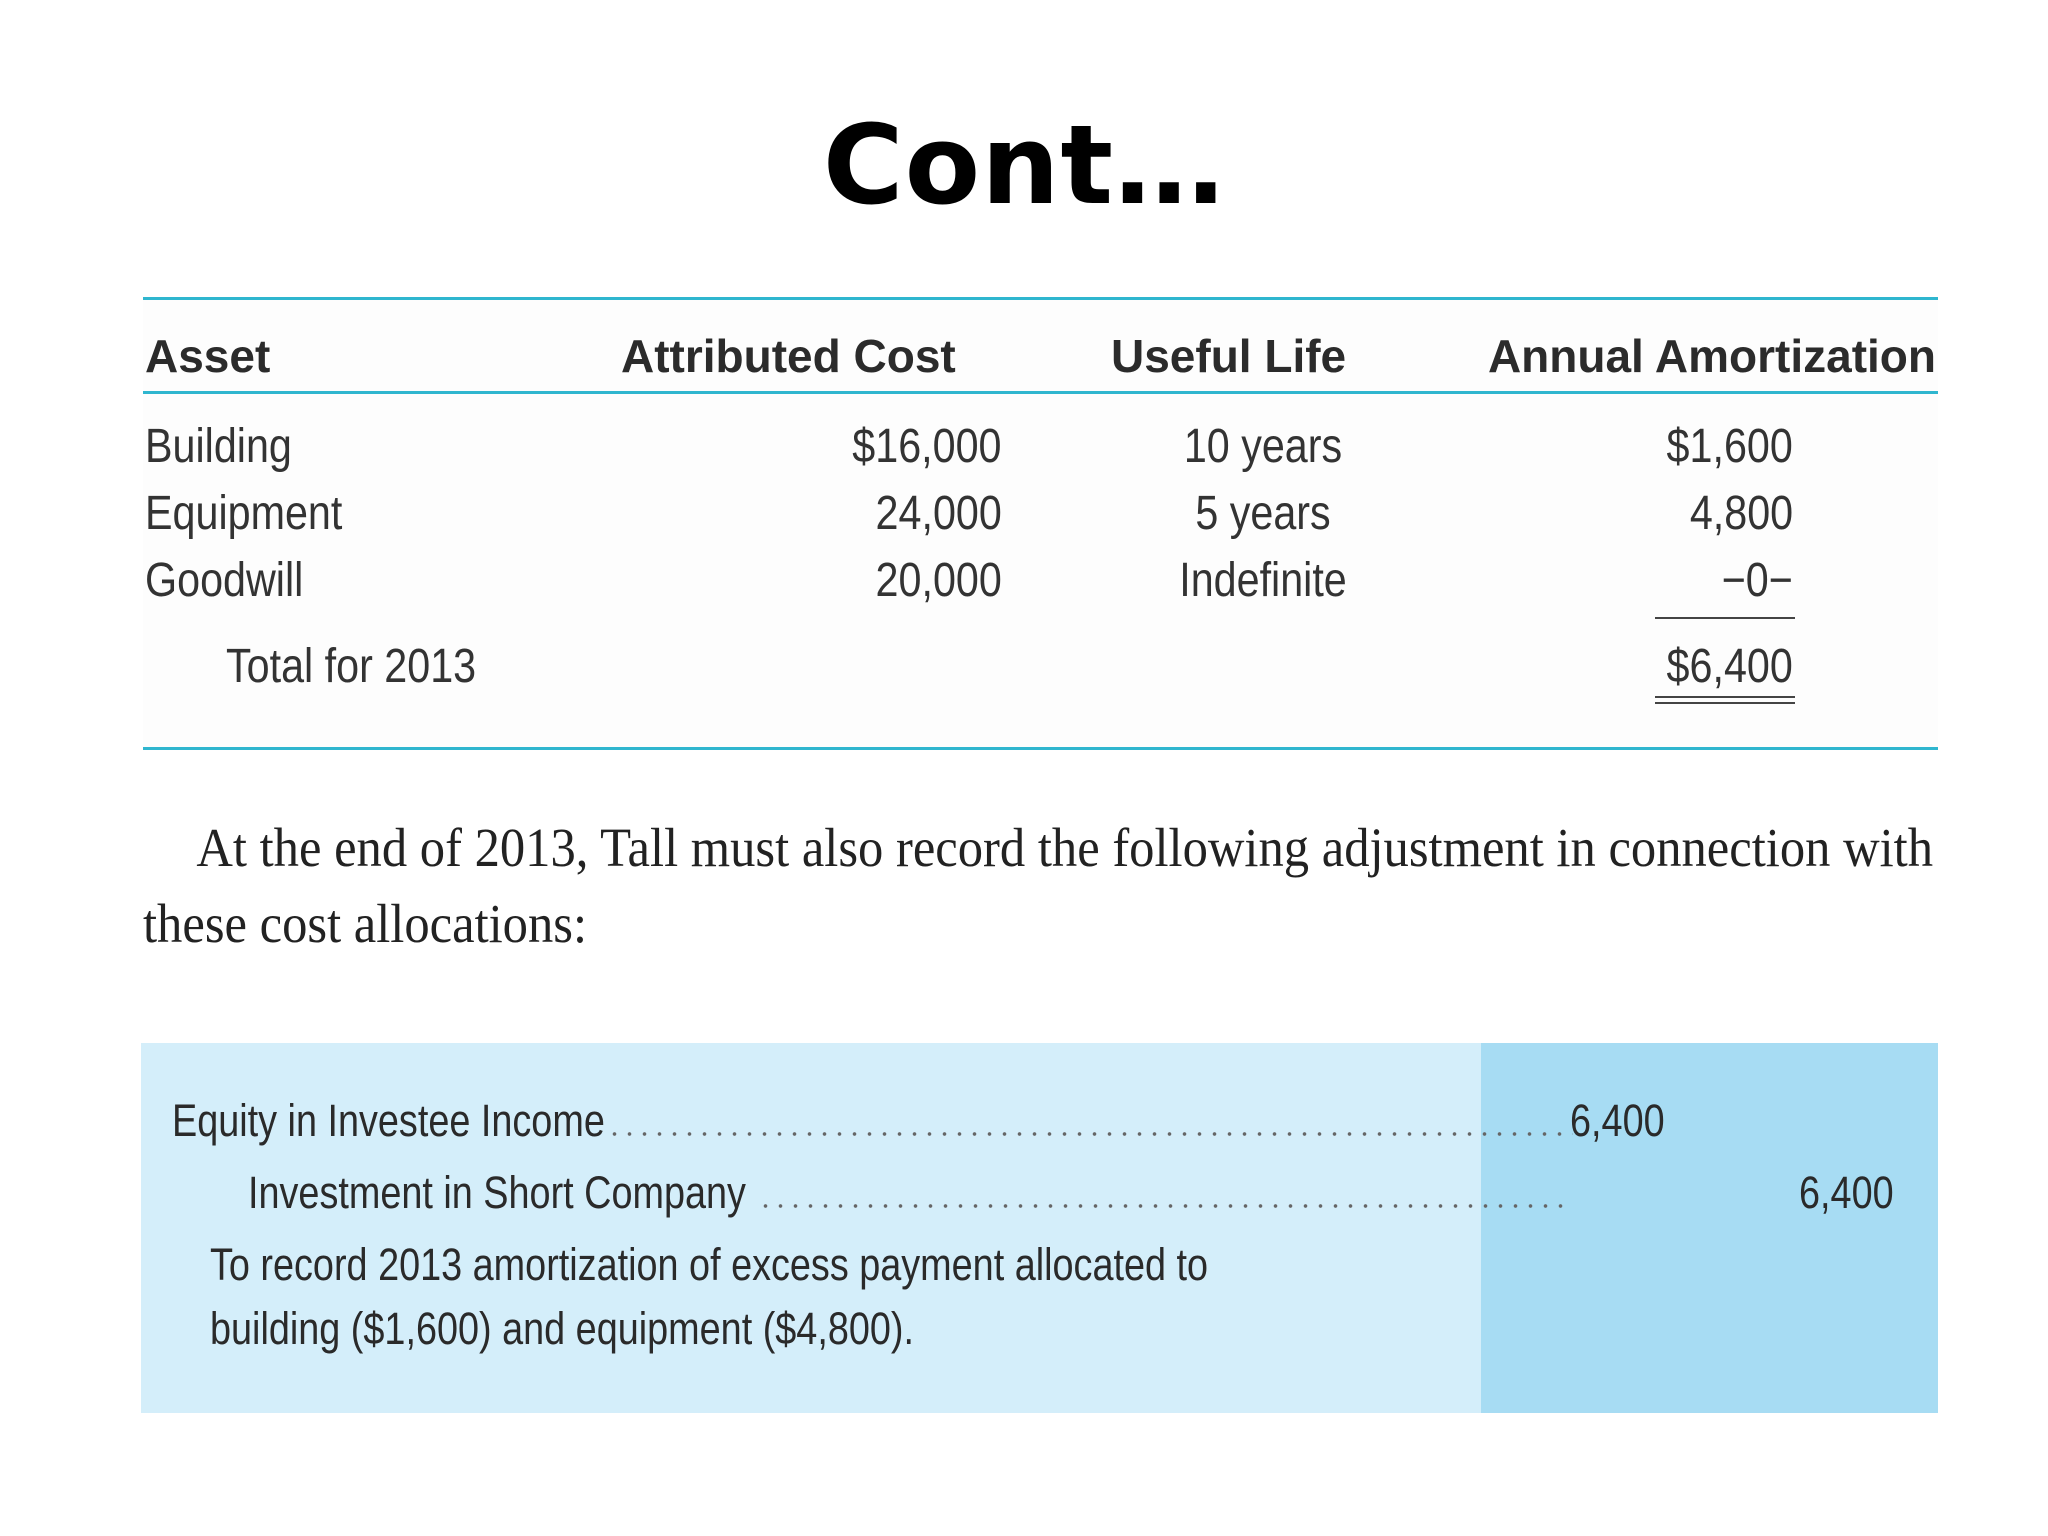 Image resolution: width=2048 pixels, height=1536 pixels. I want to click on journal-amount-column, so click(1709, 1228).